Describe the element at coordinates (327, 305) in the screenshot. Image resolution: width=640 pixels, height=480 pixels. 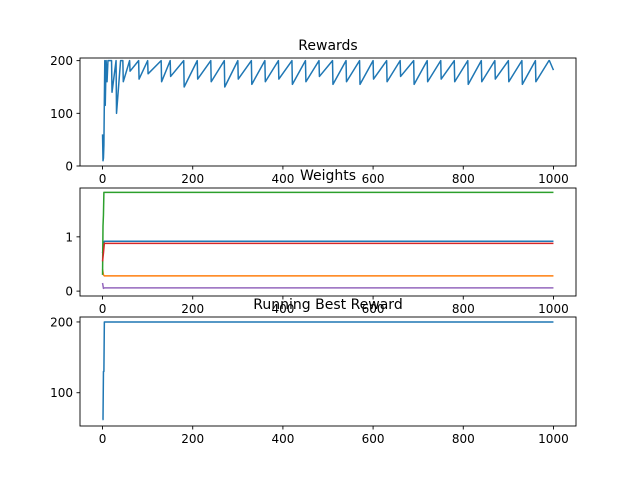
I see `chart-title: Running Best Reward` at that location.